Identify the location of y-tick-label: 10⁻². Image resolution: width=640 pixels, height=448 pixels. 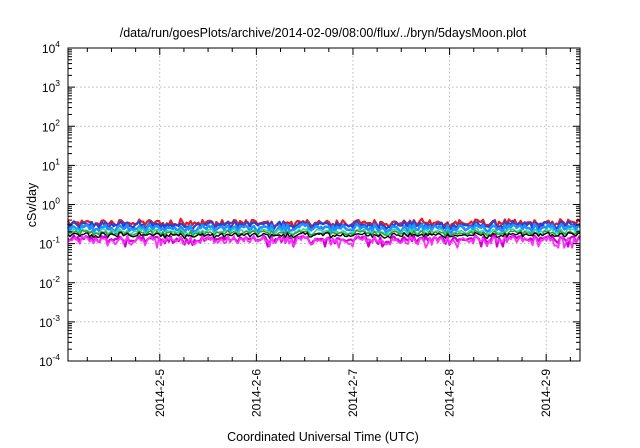
(49, 282).